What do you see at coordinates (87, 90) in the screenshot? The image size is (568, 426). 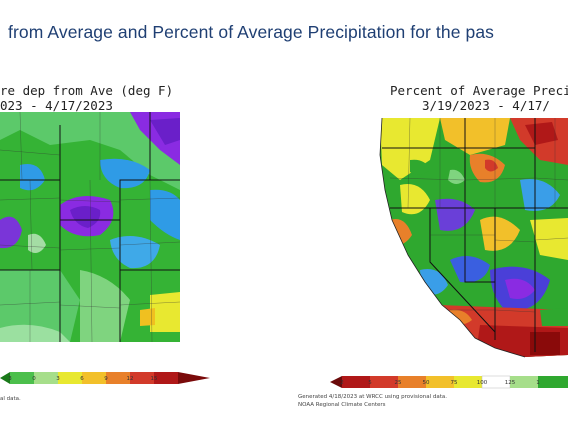 I see `left-map-title: re dep from Ave (deg F)` at bounding box center [87, 90].